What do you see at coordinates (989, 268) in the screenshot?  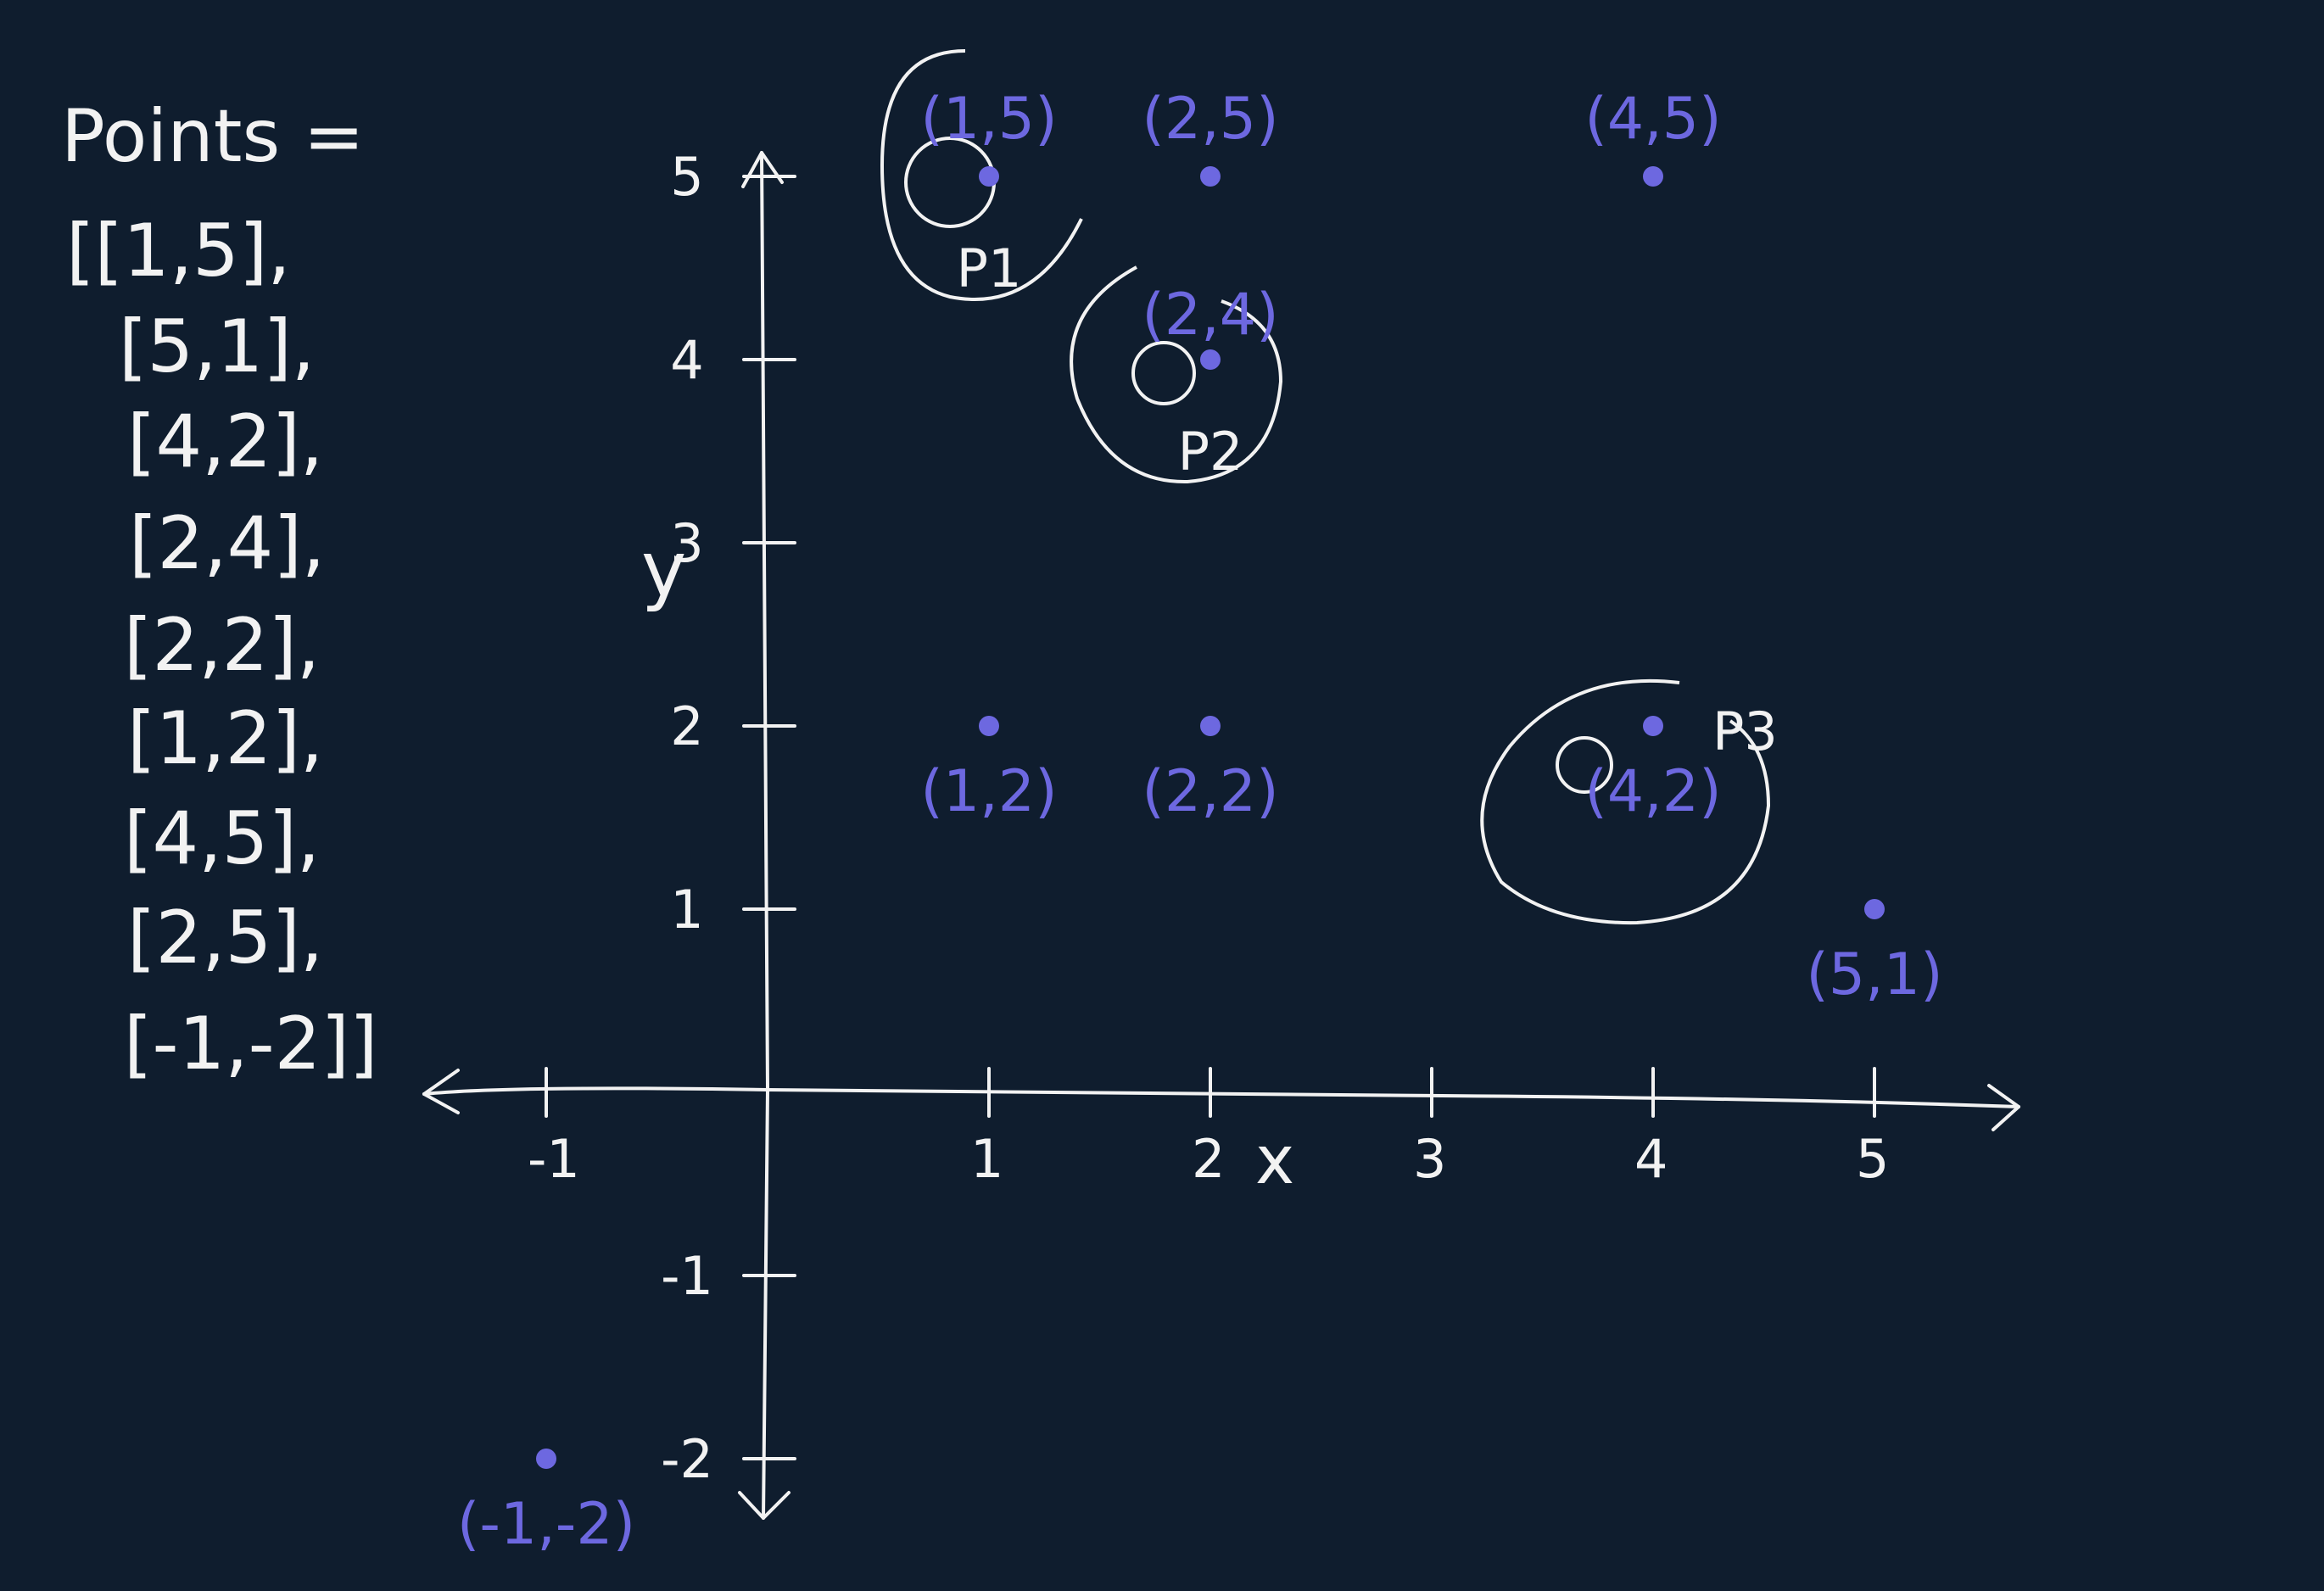 I see `cluster-tag: P1` at bounding box center [989, 268].